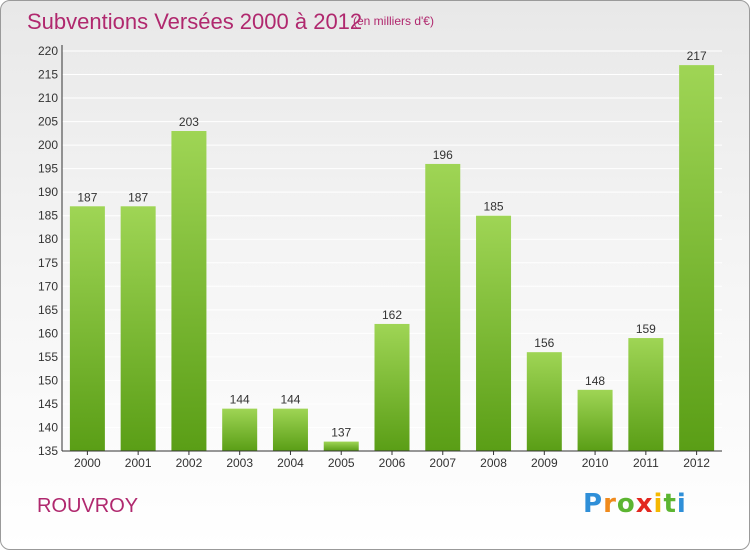 The image size is (750, 550). Describe the element at coordinates (48, 145) in the screenshot. I see `y-tick-label: 200` at that location.